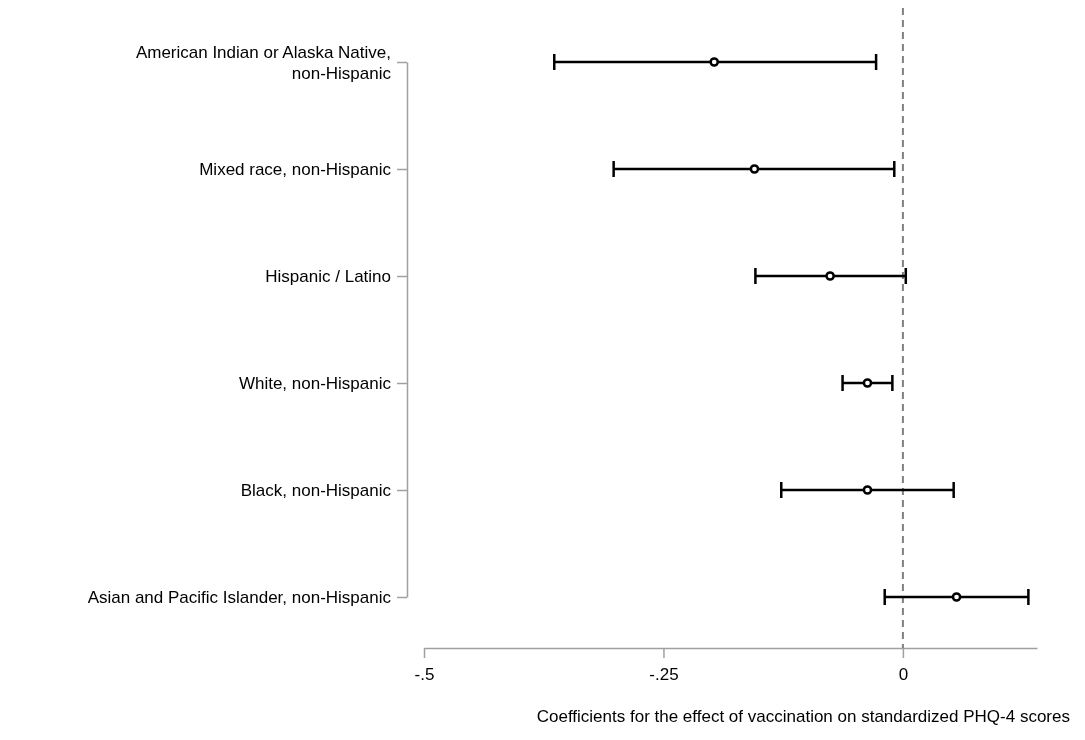 The width and height of the screenshot is (1085, 740). What do you see at coordinates (263, 62) in the screenshot?
I see `y-tick-label: American Indian or Alaska Native, non-Hispanic` at bounding box center [263, 62].